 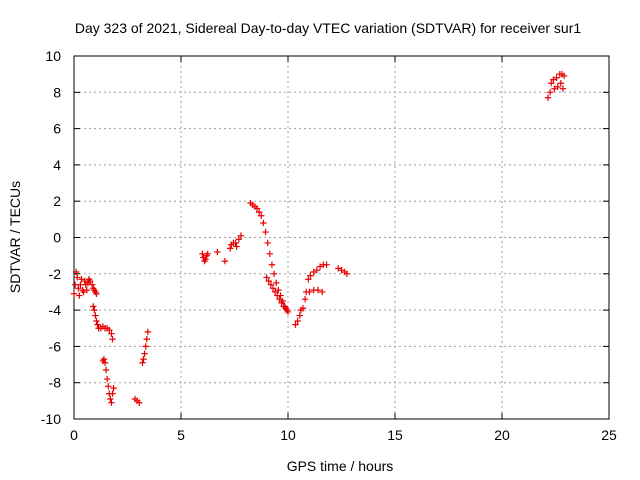 I want to click on x-tick-label: 0, so click(x=74, y=435).